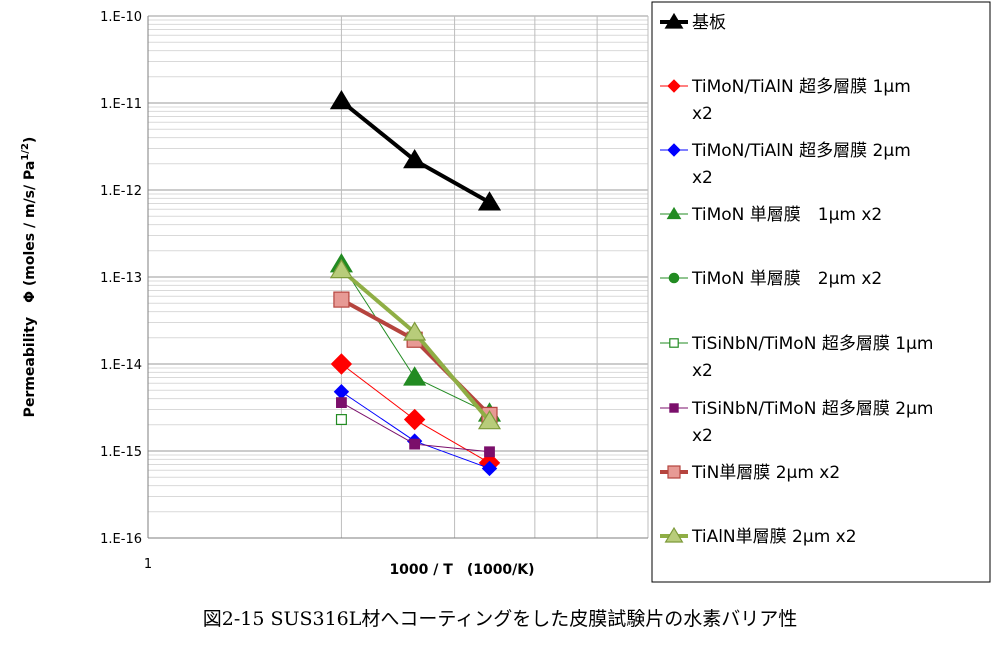  I want to click on legend-item: 基板, so click(693, 22).